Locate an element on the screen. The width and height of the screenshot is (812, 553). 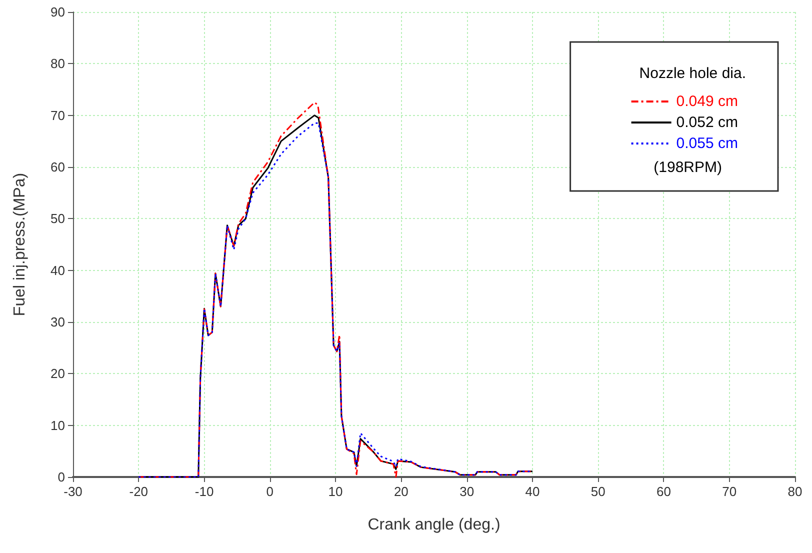
x-axis-title: Crank angle (deg.) is located at coordinates (434, 525).